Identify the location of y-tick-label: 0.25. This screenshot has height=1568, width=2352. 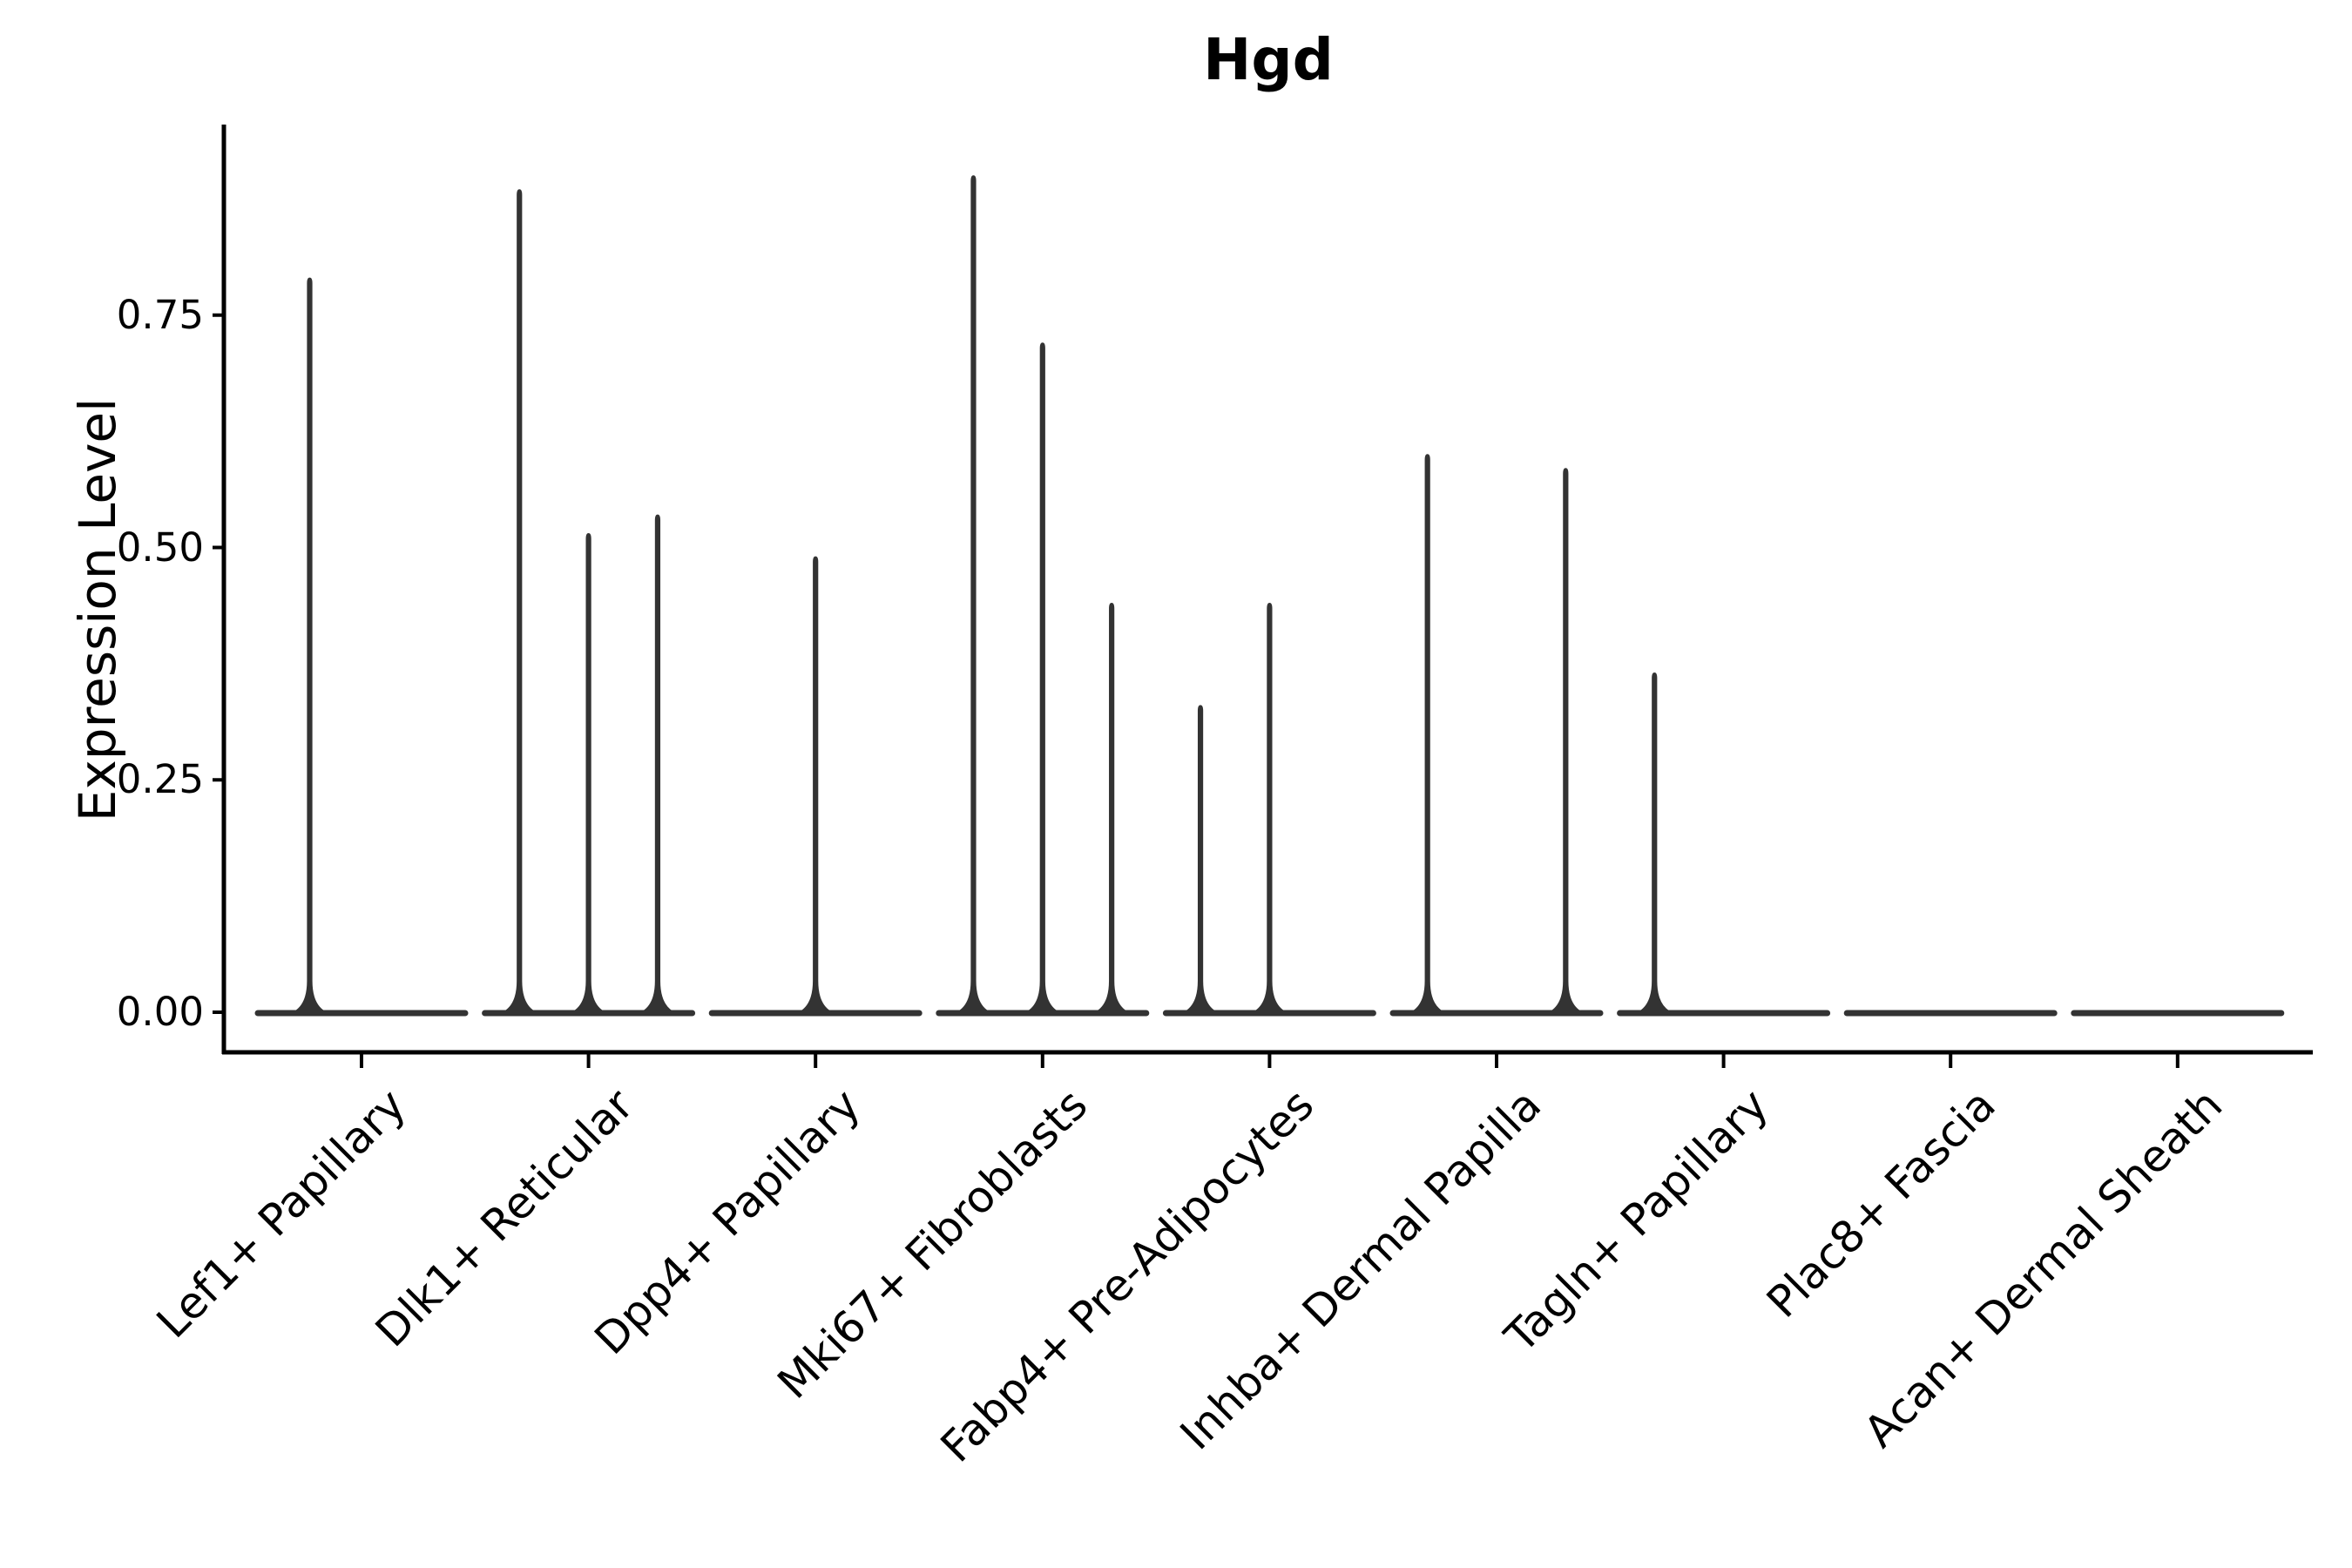
(160, 780).